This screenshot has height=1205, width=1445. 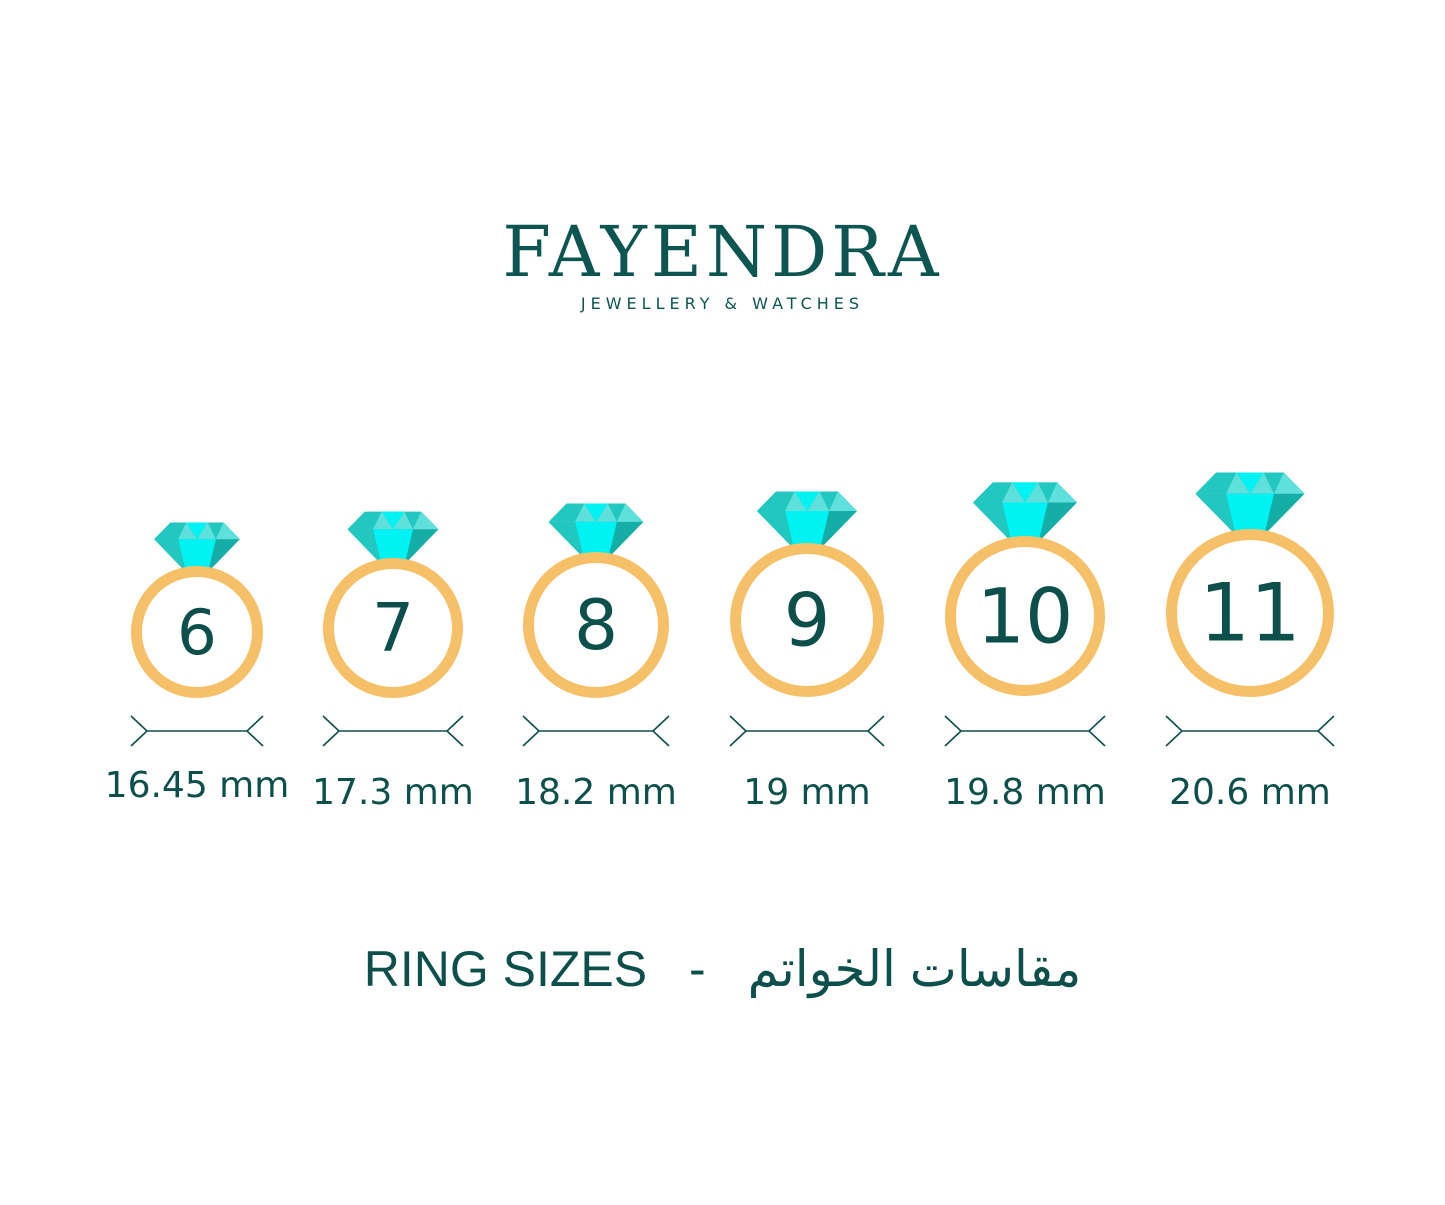 I want to click on ring-diameter-label: 20.6 mm, so click(x=1250, y=792).